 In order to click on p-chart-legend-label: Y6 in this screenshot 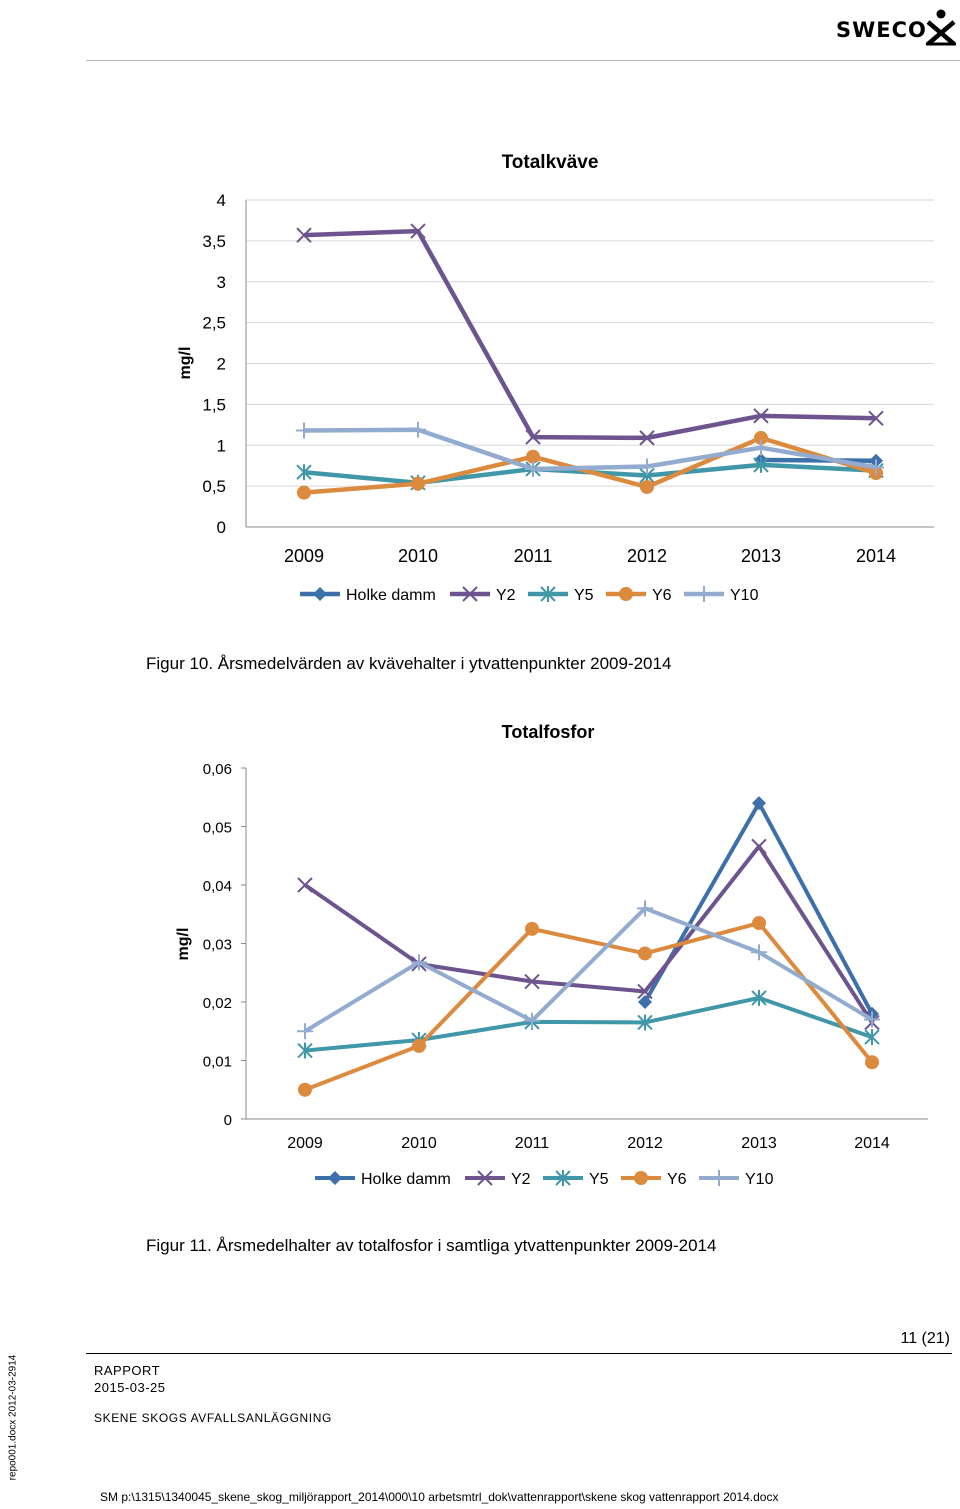, I will do `click(677, 1179)`.